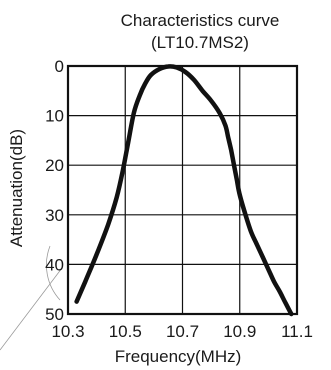  What do you see at coordinates (54, 264) in the screenshot?
I see `y-tick-label: 40` at bounding box center [54, 264].